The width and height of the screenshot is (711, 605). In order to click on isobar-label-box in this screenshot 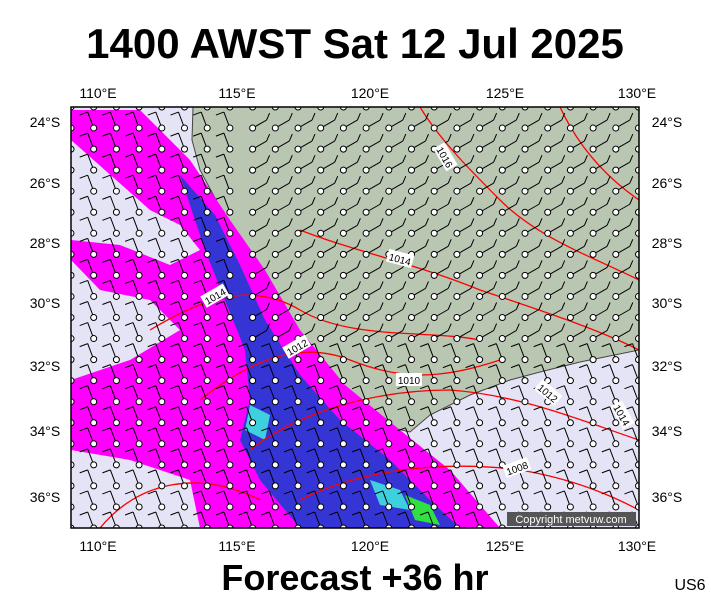, I will do `click(409, 379)`.